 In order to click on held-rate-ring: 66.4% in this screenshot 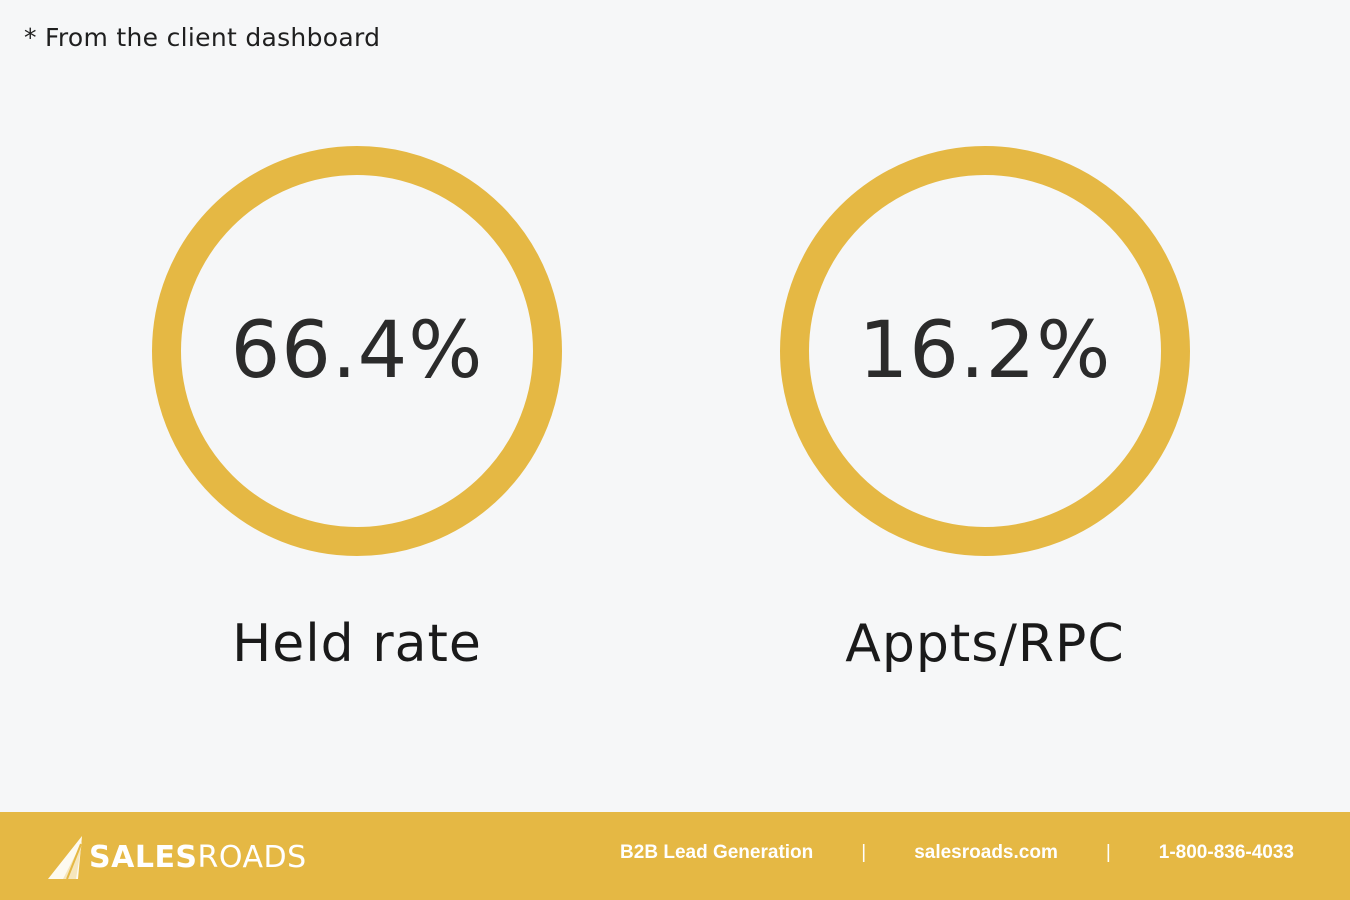, I will do `click(357, 351)`.